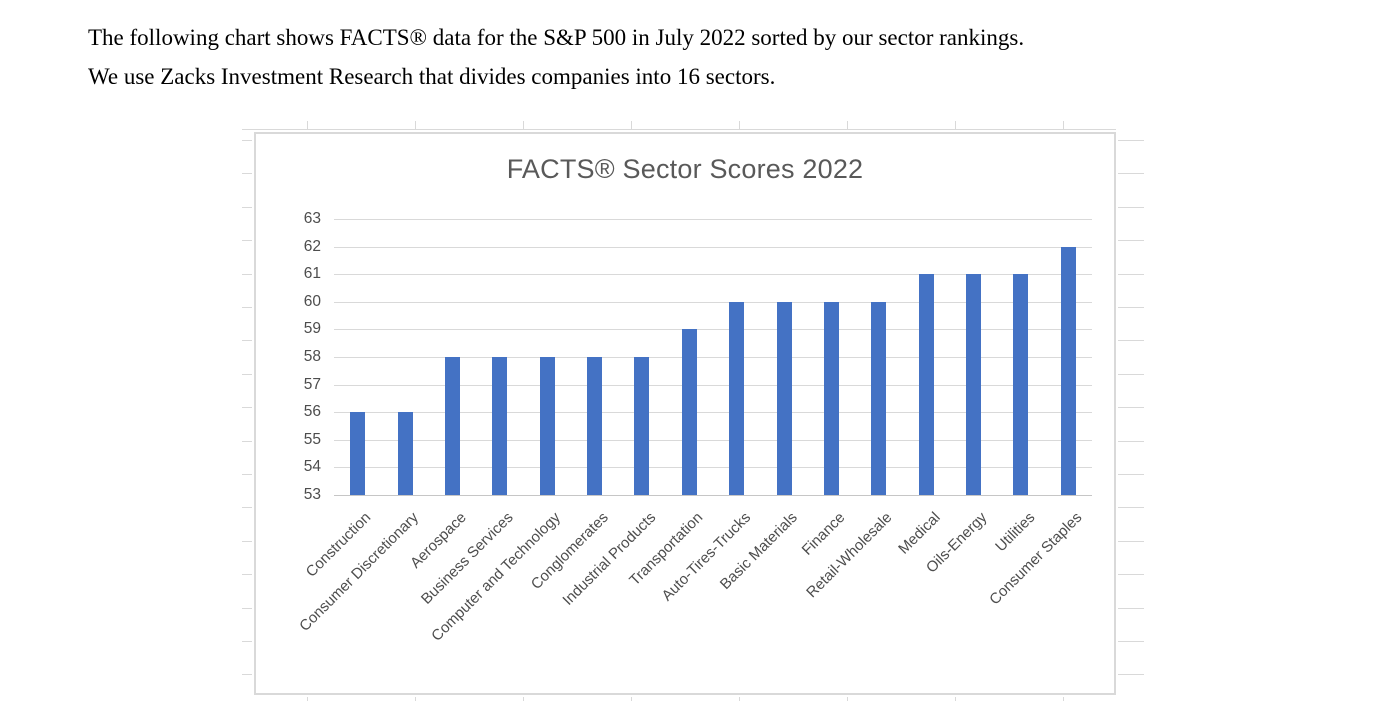  I want to click on chart-bar-consumer-staples, so click(1068, 370).